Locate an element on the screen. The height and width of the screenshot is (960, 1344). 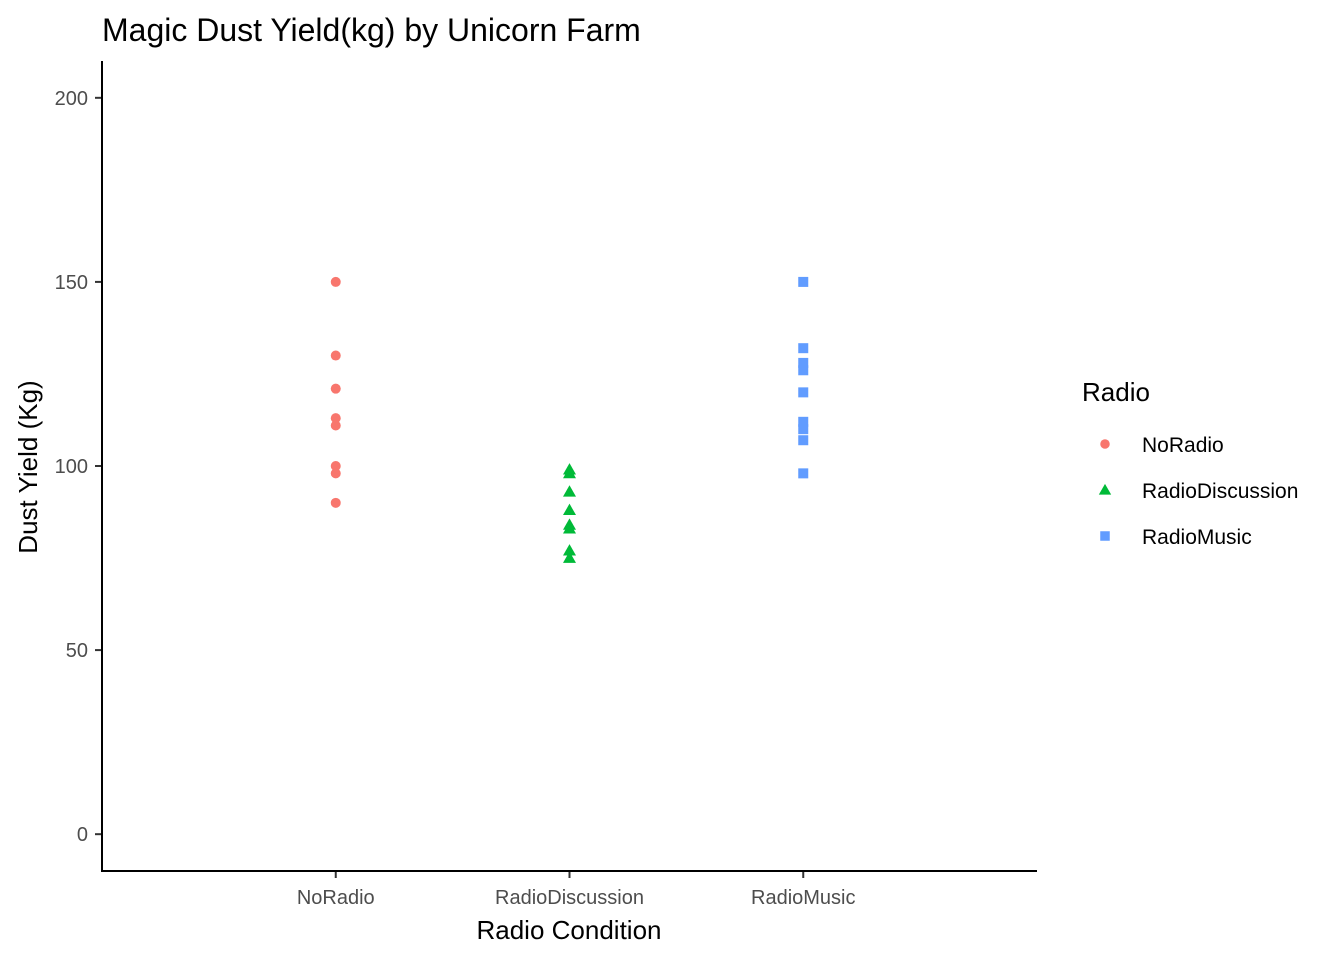
y-tick-label: 0 is located at coordinates (82, 835).